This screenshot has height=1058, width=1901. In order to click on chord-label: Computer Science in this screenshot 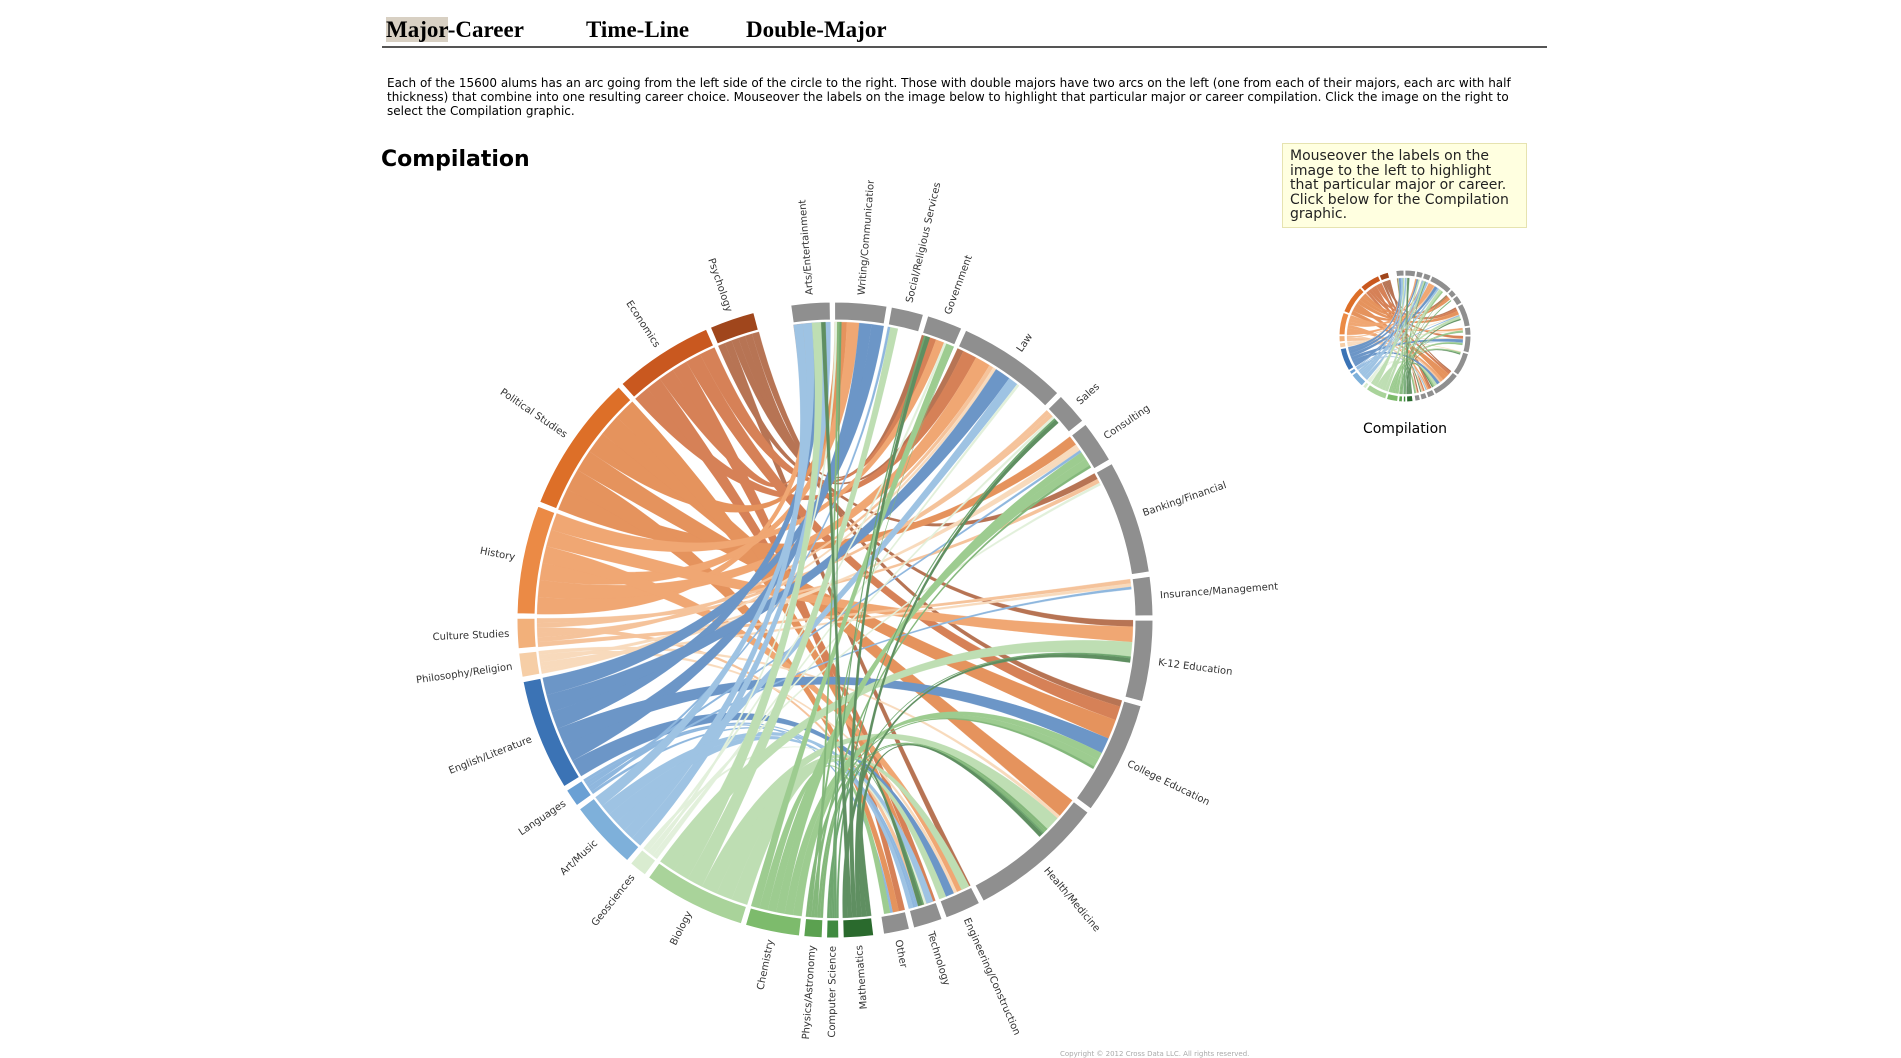, I will do `click(833, 992)`.